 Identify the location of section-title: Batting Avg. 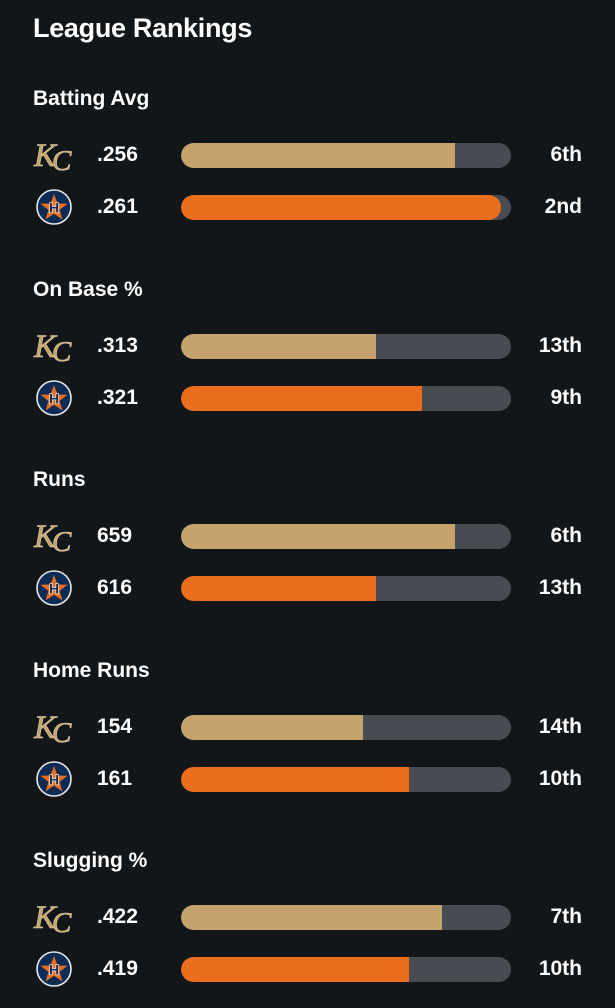
(91, 98).